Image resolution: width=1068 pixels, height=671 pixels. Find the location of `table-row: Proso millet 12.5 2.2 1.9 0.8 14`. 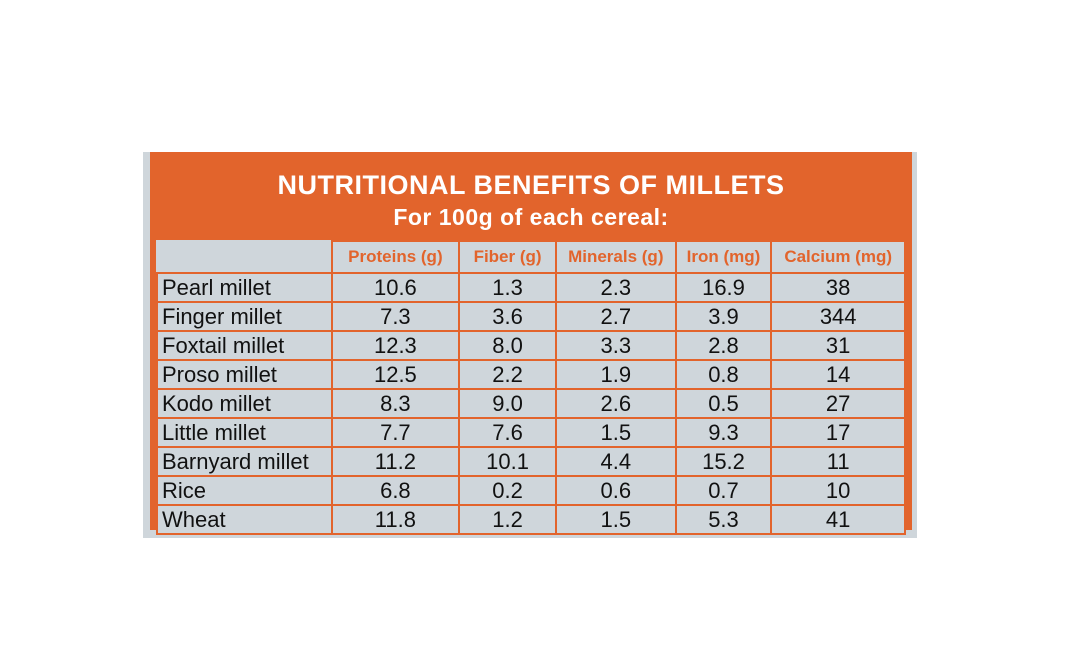

table-row: Proso millet 12.5 2.2 1.9 0.8 14 is located at coordinates (531, 374).